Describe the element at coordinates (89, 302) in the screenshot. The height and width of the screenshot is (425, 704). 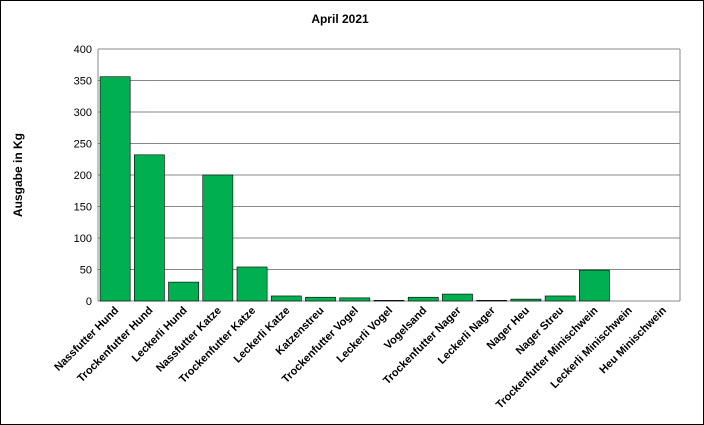
I see `y-tick-label: 0` at that location.